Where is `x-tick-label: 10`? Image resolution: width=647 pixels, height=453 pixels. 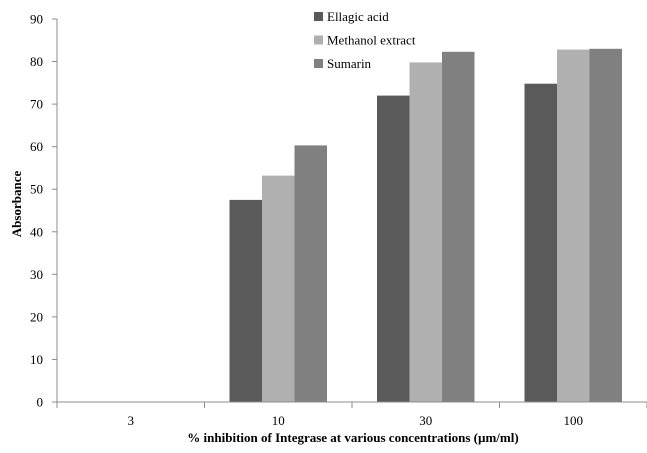
x-tick-label: 10 is located at coordinates (278, 420).